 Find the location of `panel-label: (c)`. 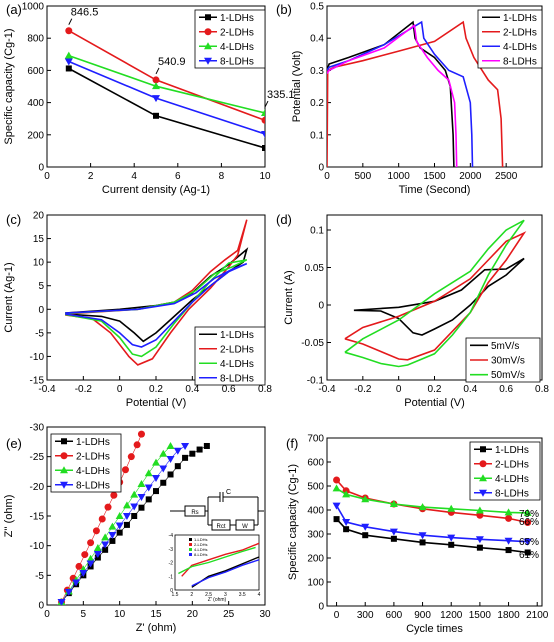

panel-label: (c) is located at coordinates (13, 219).